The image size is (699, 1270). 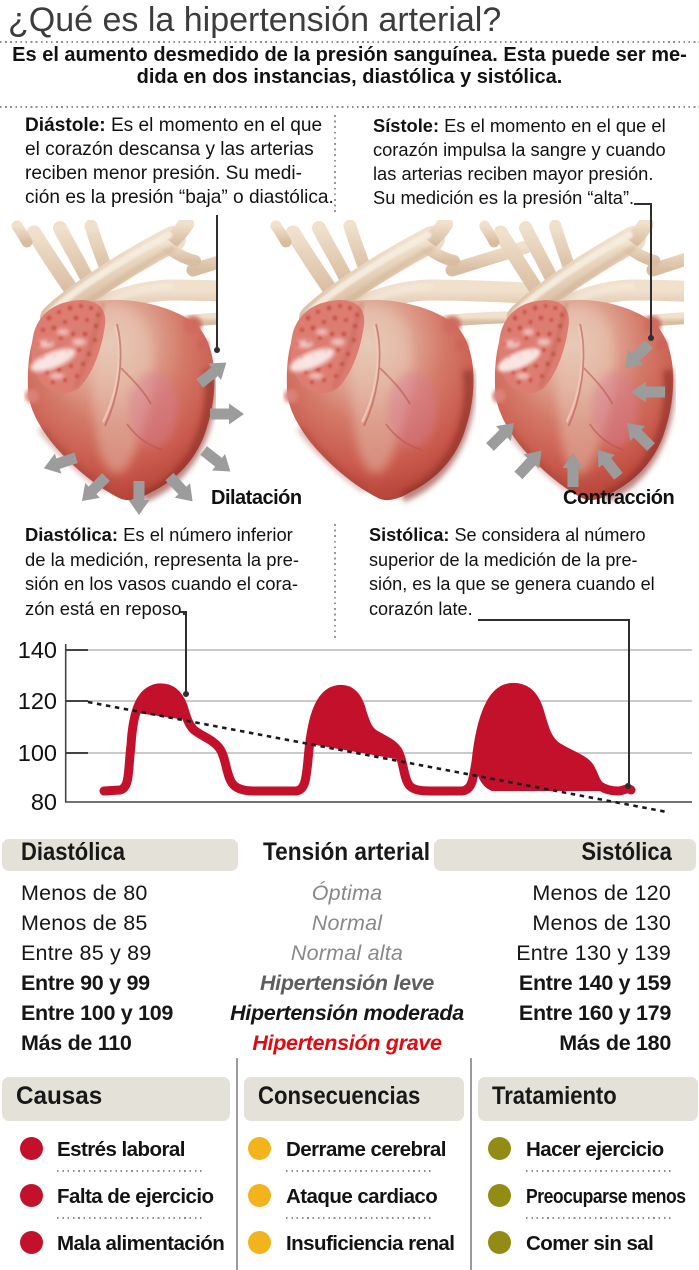 What do you see at coordinates (37, 701) in the screenshot?
I see `svg-text: 120` at bounding box center [37, 701].